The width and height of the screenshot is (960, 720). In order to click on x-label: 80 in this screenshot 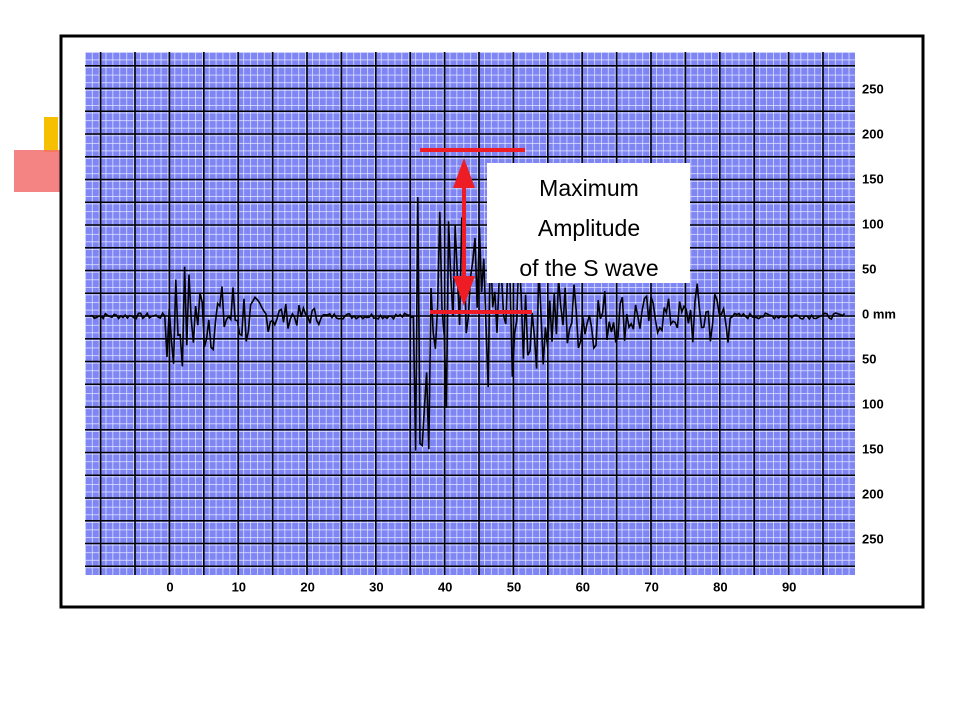, I will do `click(720, 586)`.